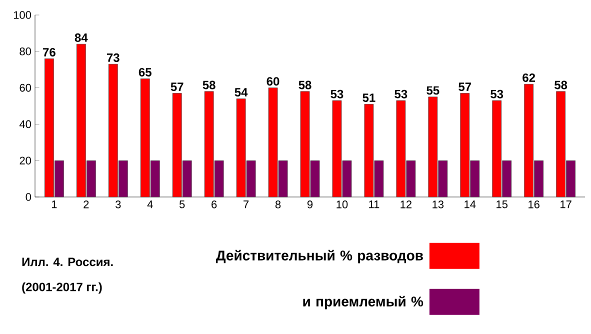  Describe the element at coordinates (534, 204) in the screenshot. I see `x-tick-label: 16` at that location.